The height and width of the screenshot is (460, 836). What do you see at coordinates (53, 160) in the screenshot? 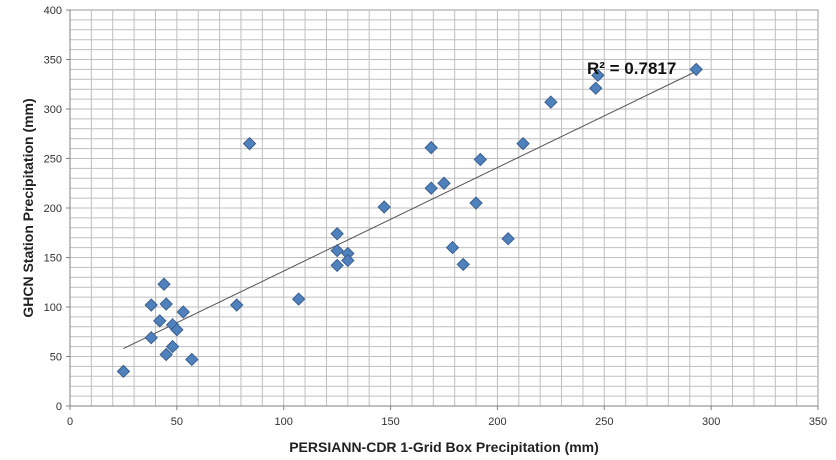
I see `y-tick-label: 250` at bounding box center [53, 160].